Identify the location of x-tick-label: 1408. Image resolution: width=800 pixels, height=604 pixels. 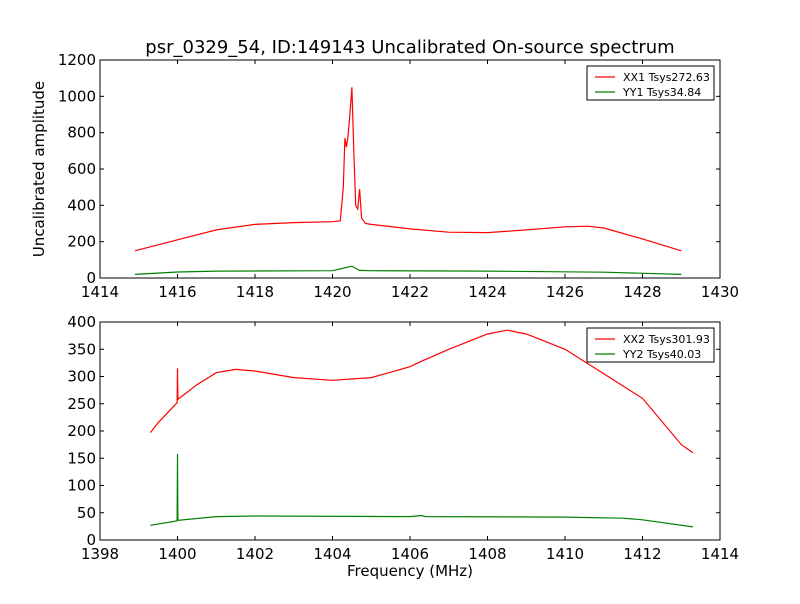
(487, 554).